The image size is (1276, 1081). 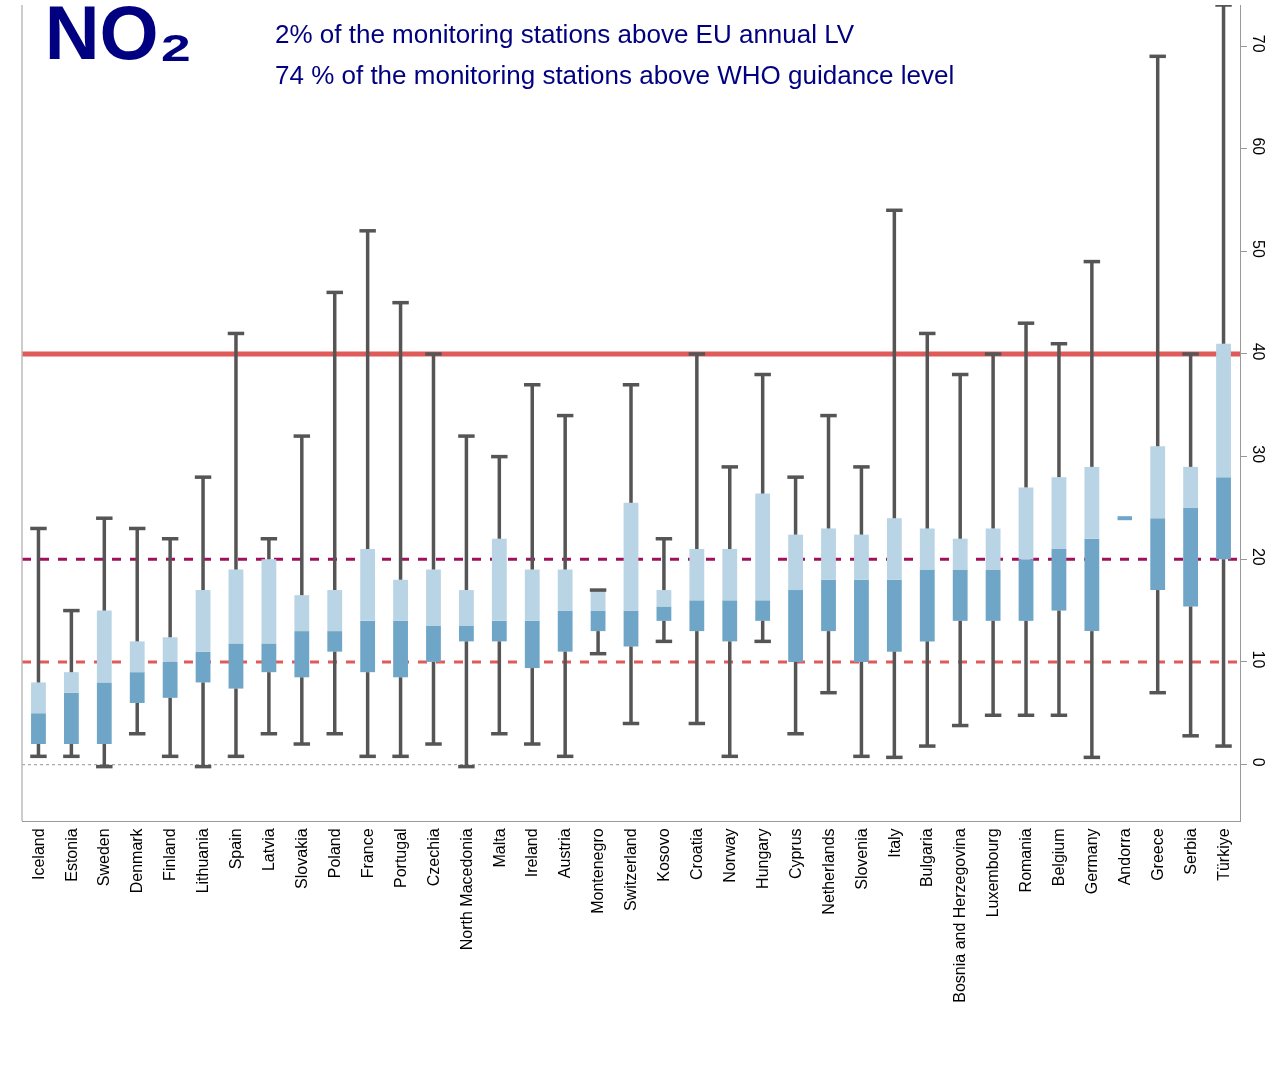 I want to click on x-tick-label: Slovakia, so click(x=302, y=858).